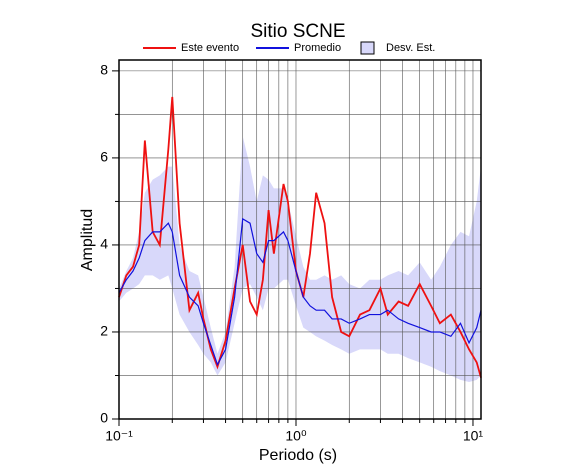 The image size is (586, 475). What do you see at coordinates (104, 70) in the screenshot?
I see `y-tick-label: 8` at bounding box center [104, 70].